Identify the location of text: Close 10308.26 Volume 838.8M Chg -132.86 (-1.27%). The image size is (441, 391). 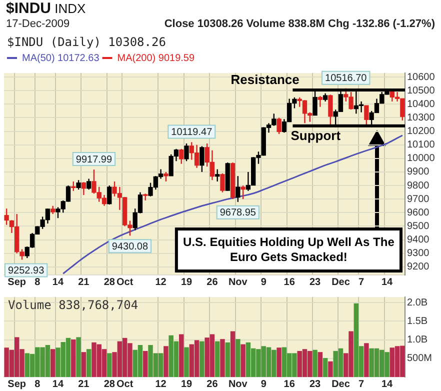
(299, 24).